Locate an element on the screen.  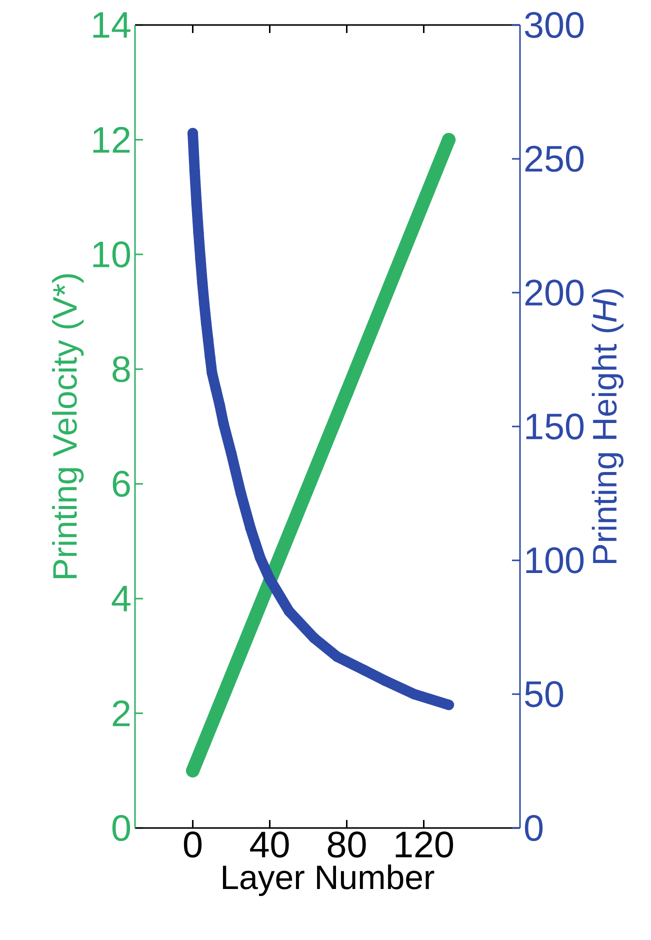
y-tick-label: 10 is located at coordinates (111, 254).